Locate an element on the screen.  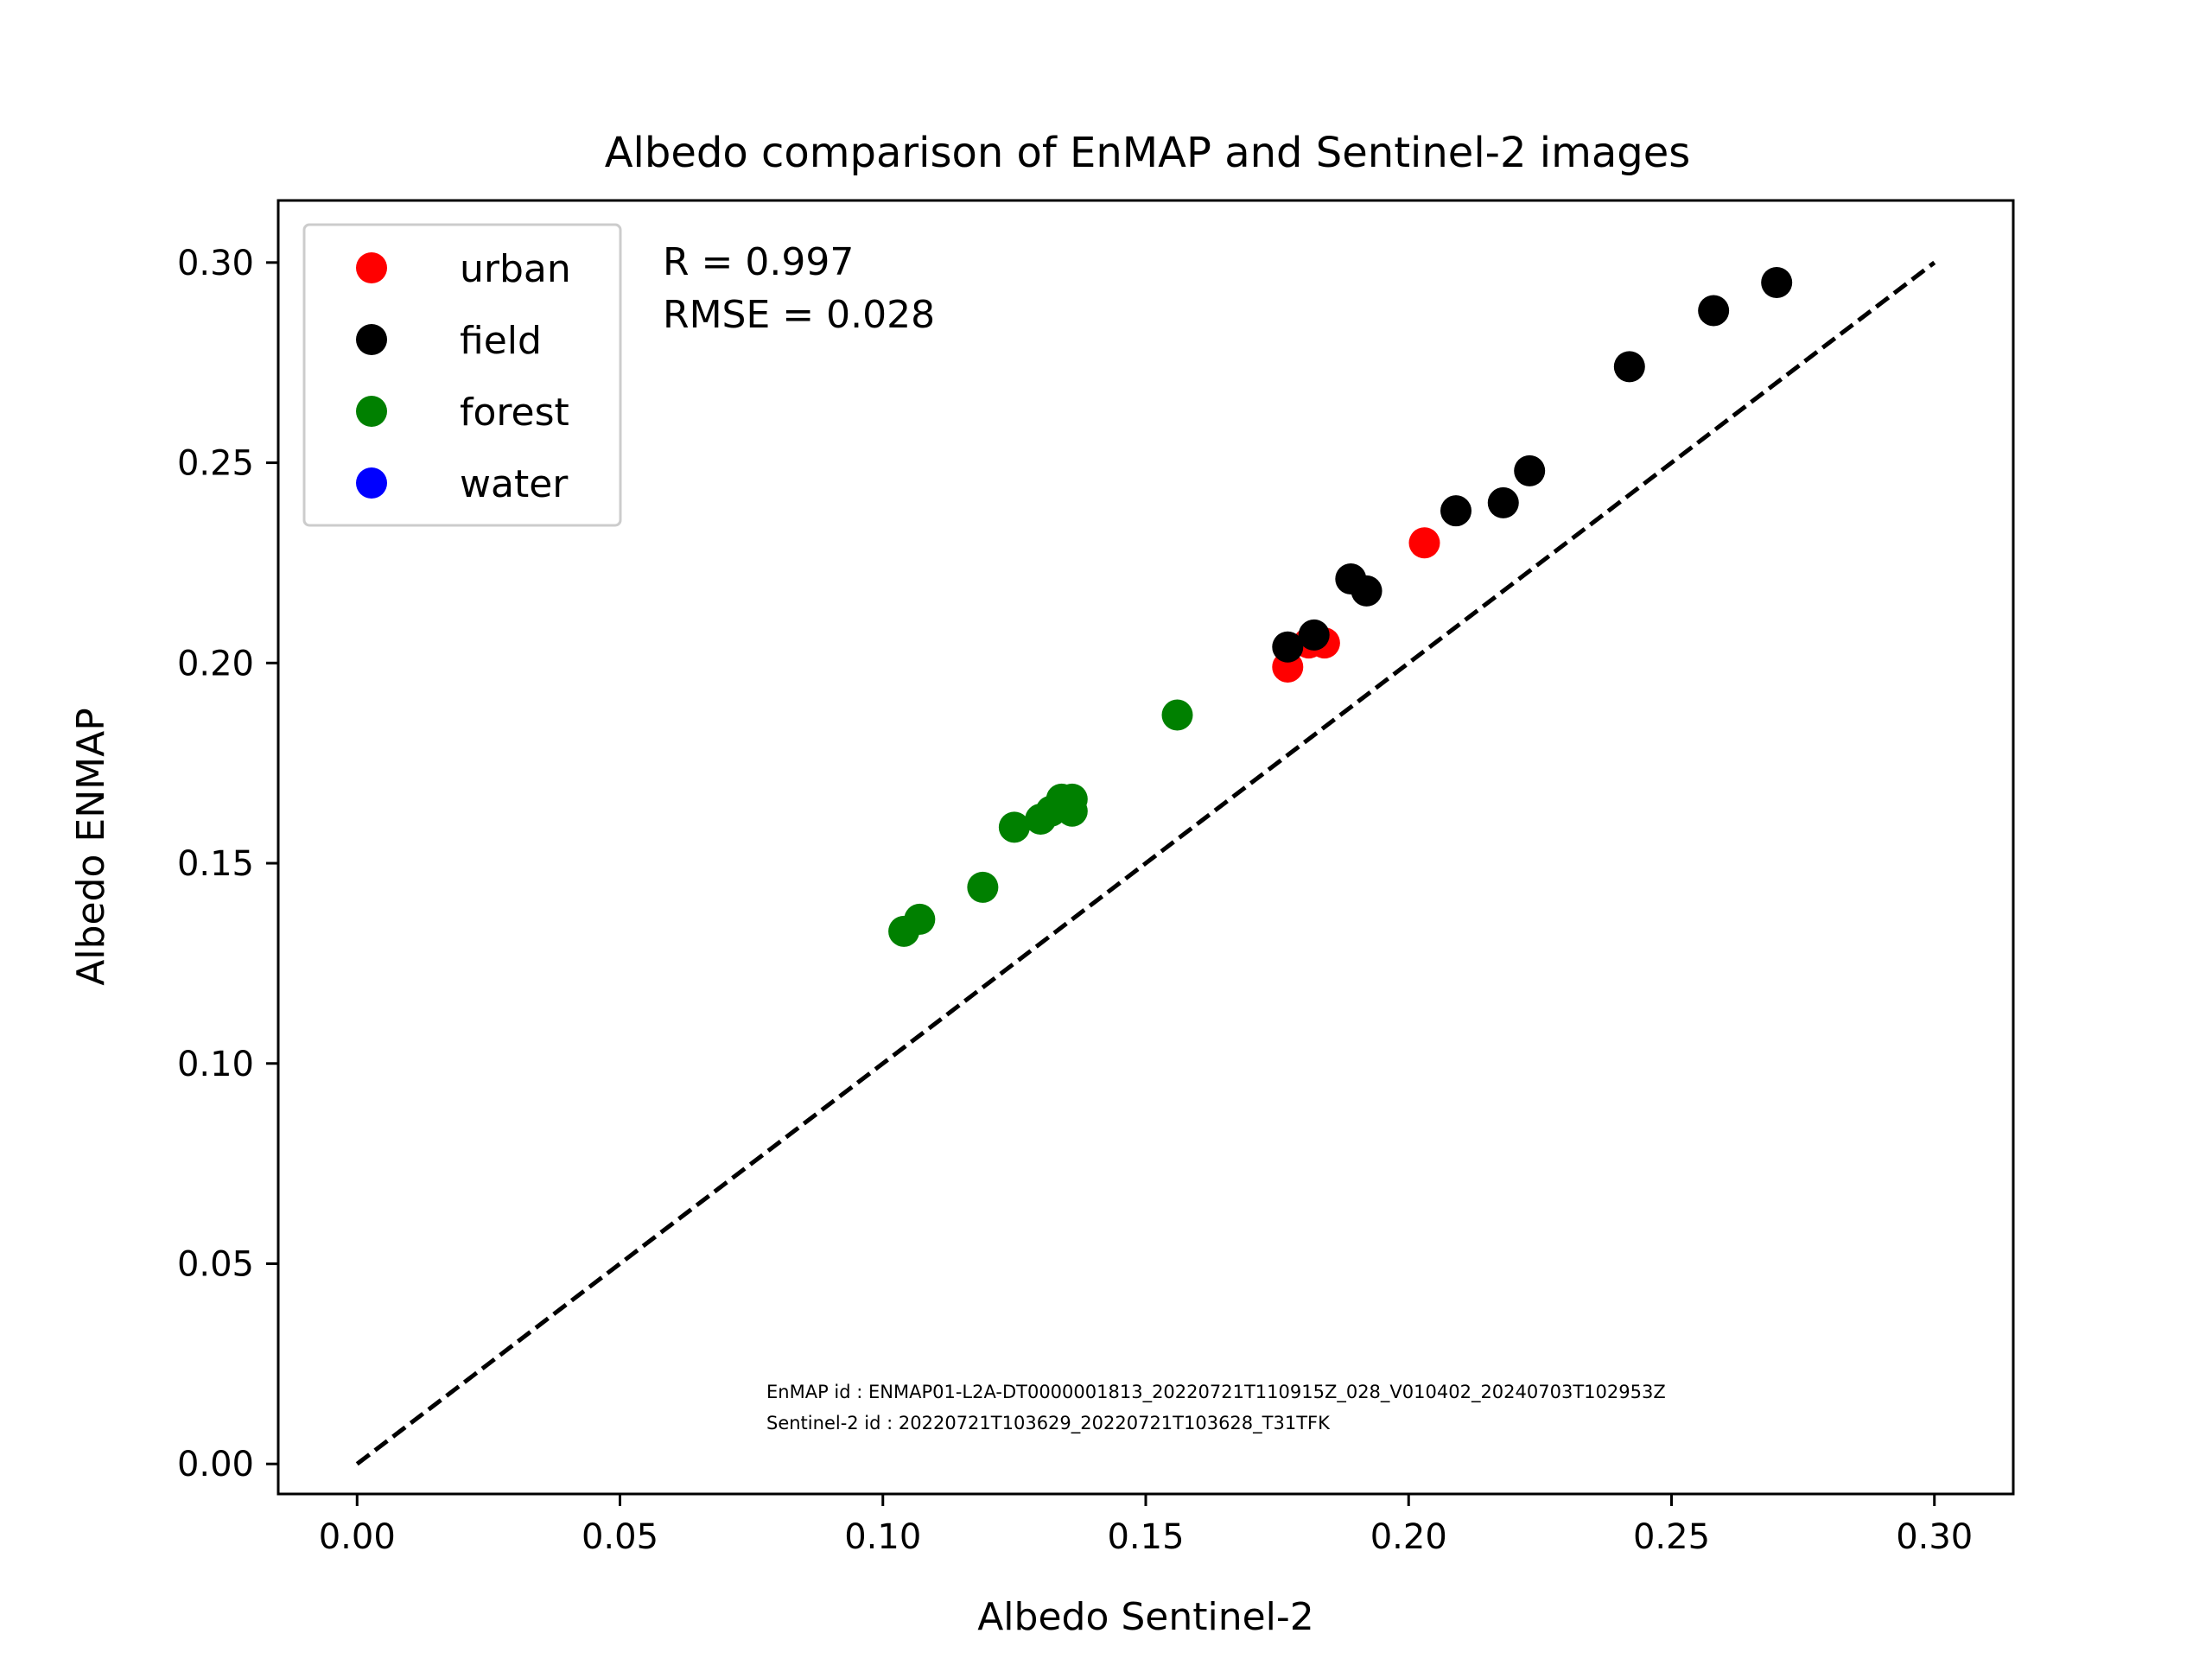
data-point-urban is located at coordinates (1424, 543).